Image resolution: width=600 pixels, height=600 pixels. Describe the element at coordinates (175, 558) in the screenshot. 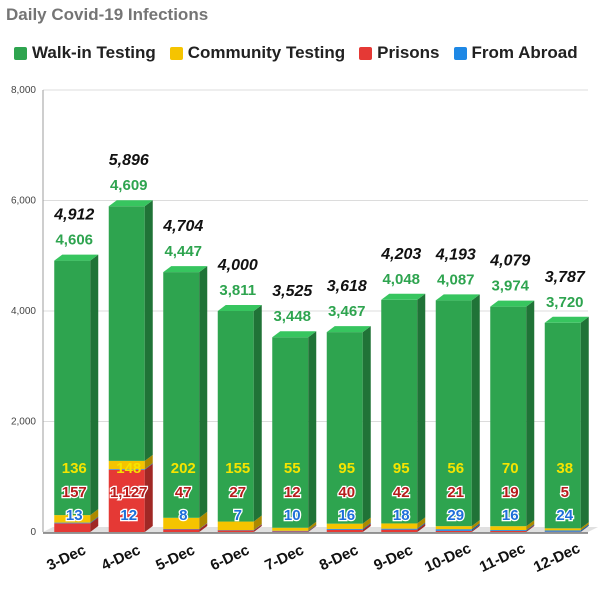

I see `x-tick-label: 5-Dec` at that location.